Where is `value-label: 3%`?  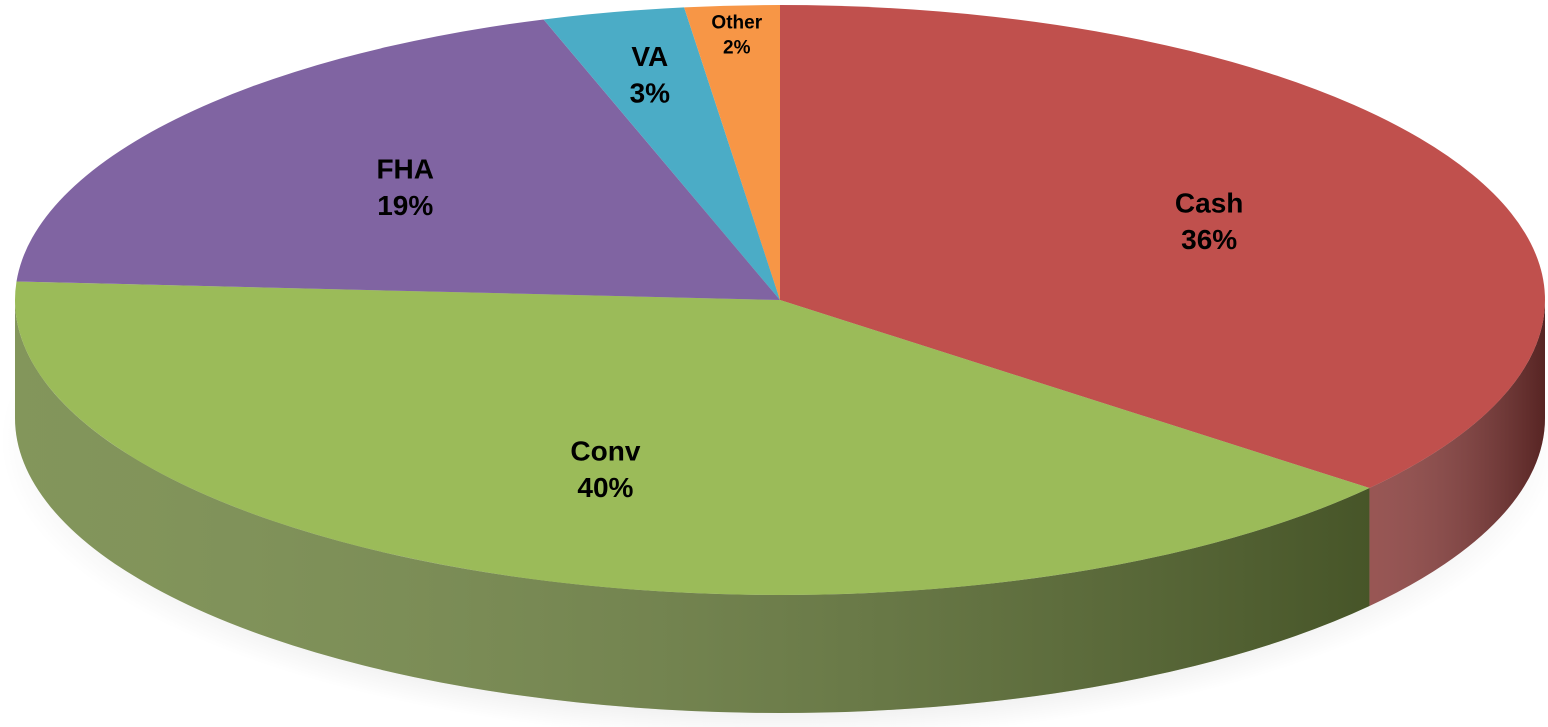 value-label: 3% is located at coordinates (650, 92).